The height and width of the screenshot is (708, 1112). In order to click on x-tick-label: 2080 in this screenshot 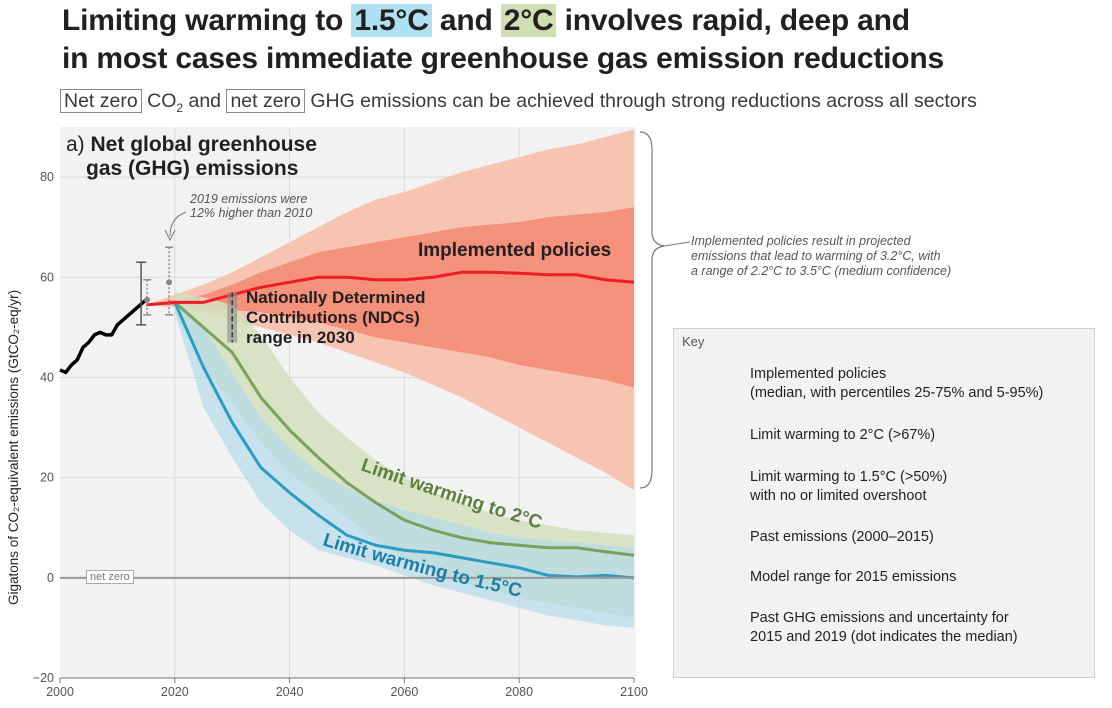, I will do `click(519, 692)`.